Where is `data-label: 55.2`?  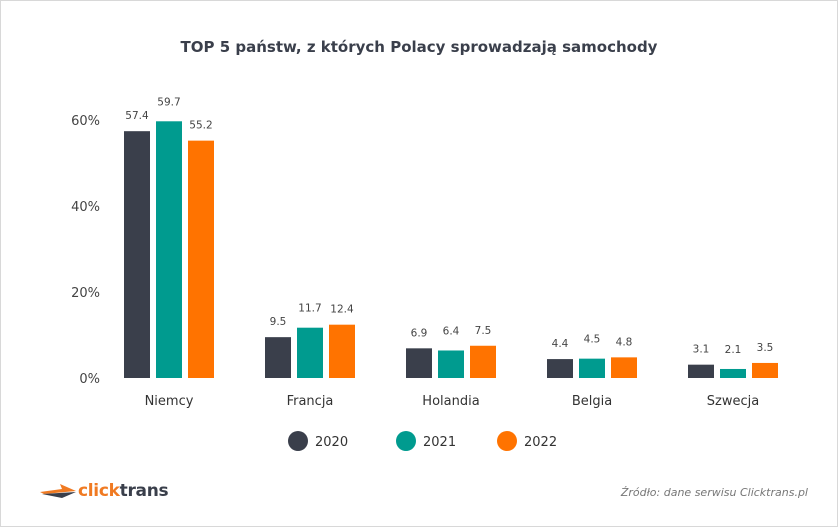 data-label: 55.2 is located at coordinates (200, 126).